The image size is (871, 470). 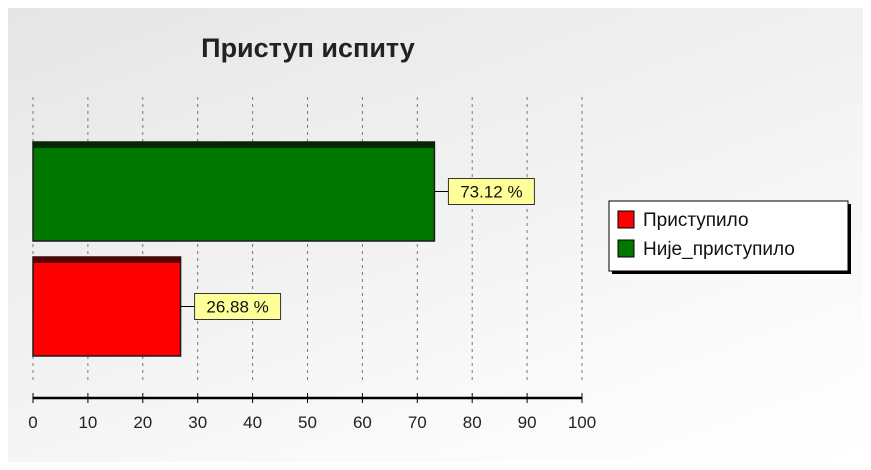 What do you see at coordinates (197, 422) in the screenshot?
I see `x-tick-label: 30` at bounding box center [197, 422].